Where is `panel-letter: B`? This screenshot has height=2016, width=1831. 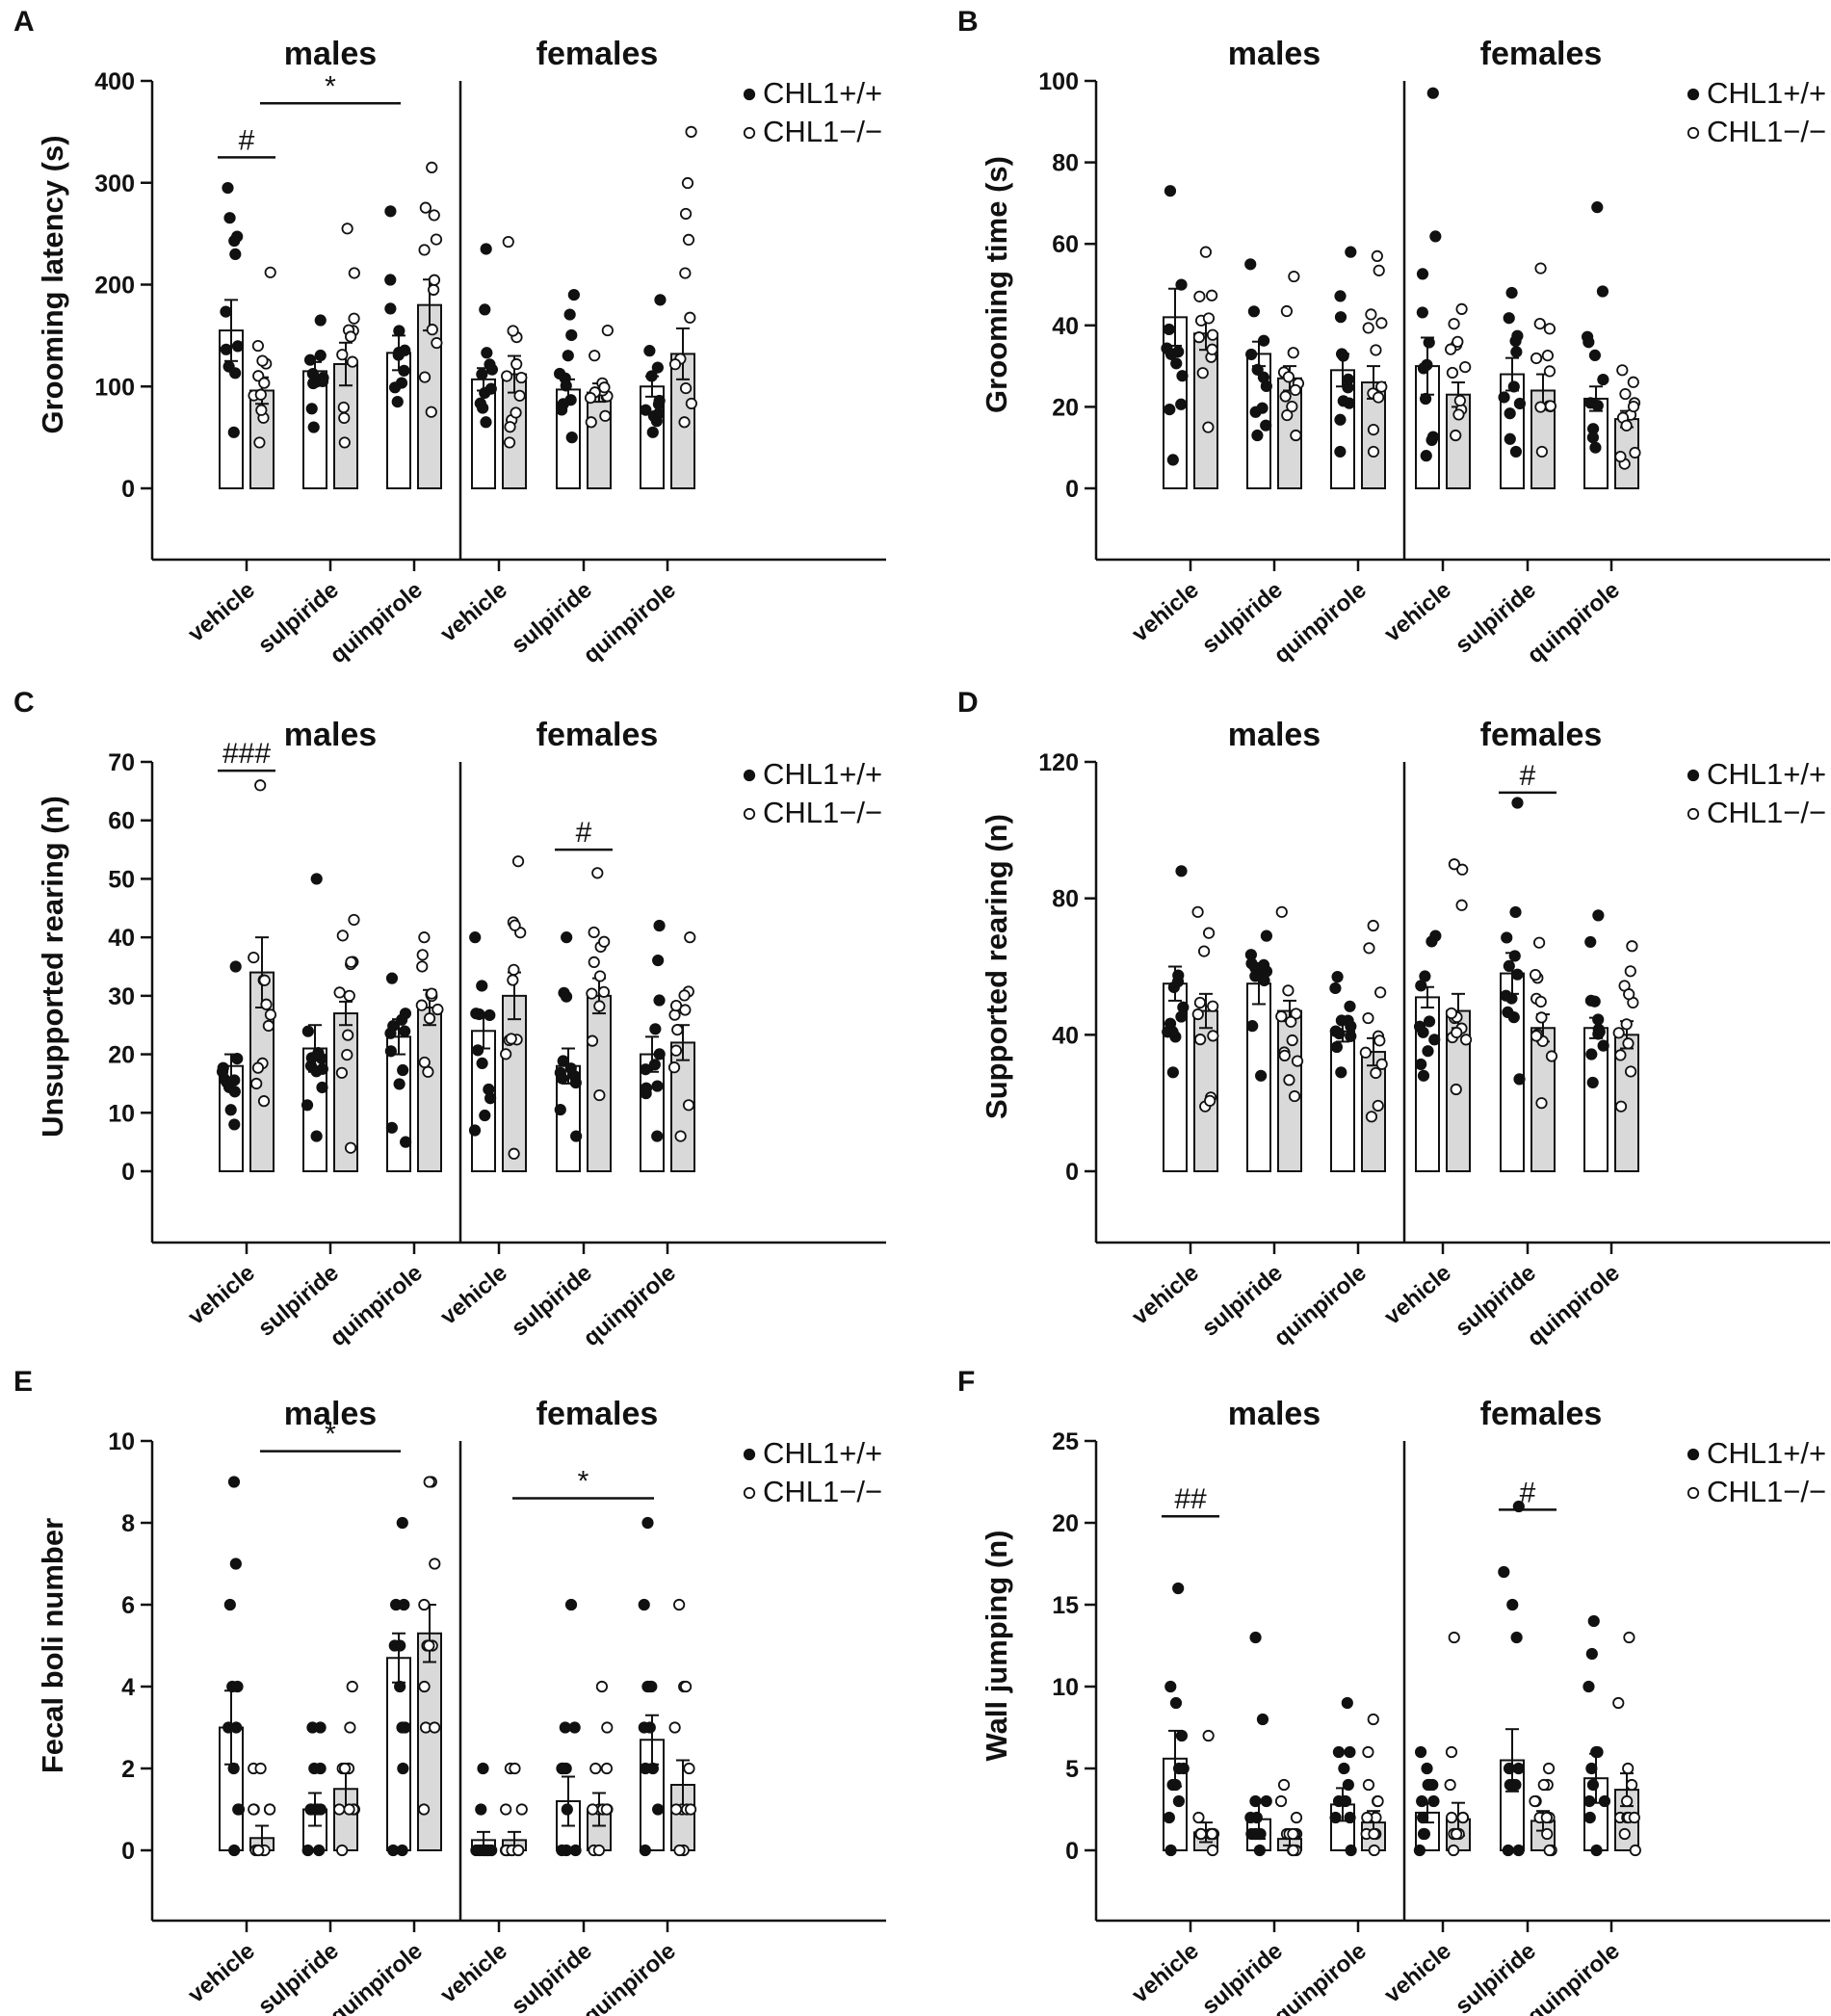
panel-letter: B is located at coordinates (968, 22).